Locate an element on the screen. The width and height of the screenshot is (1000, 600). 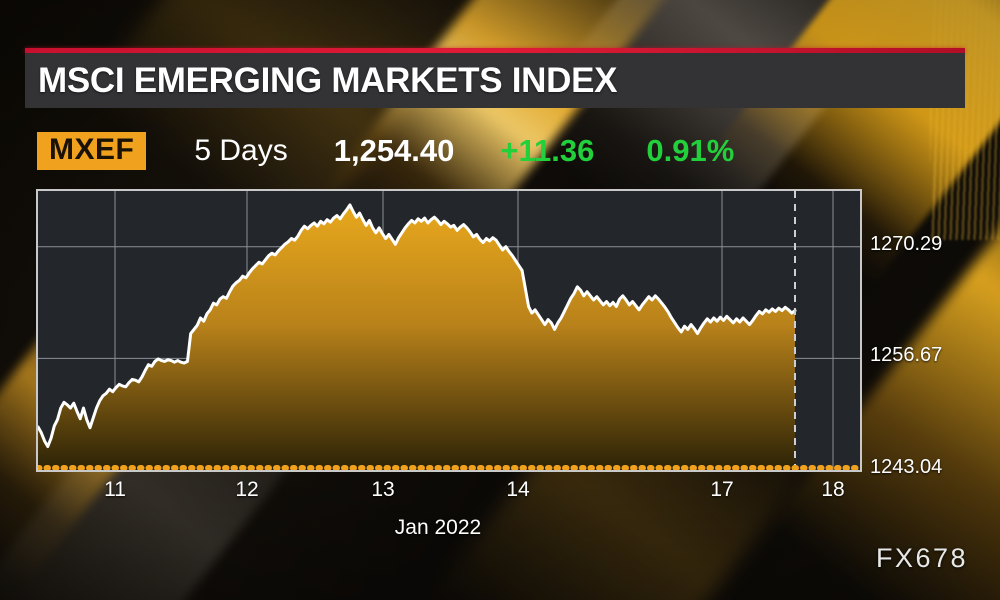
x-axis-tick: 11 is located at coordinates (115, 489).